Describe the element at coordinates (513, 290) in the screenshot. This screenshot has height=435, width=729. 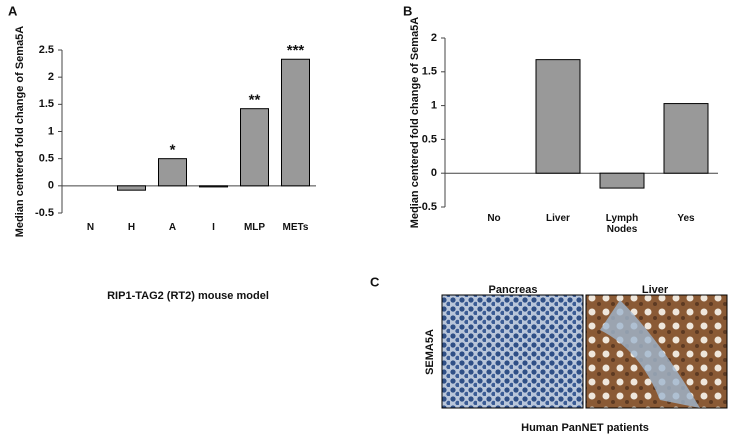
I see `image-label: Pancreas` at that location.